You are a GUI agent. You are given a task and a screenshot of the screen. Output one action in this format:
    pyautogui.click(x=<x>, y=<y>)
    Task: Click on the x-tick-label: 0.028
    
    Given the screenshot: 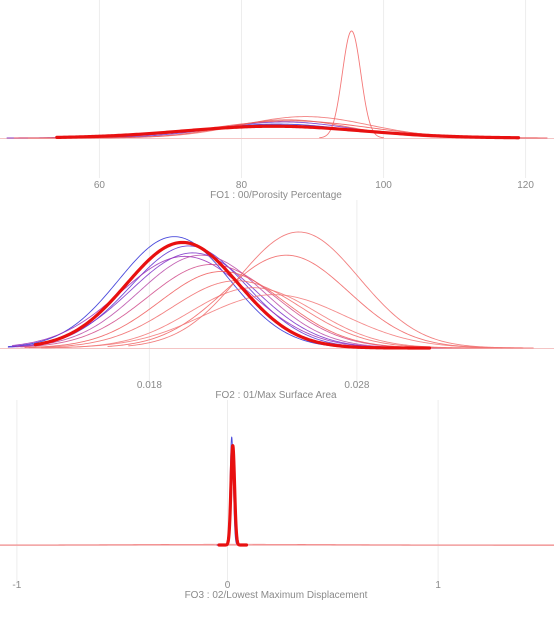 What is the action you would take?
    pyautogui.click(x=356, y=385)
    